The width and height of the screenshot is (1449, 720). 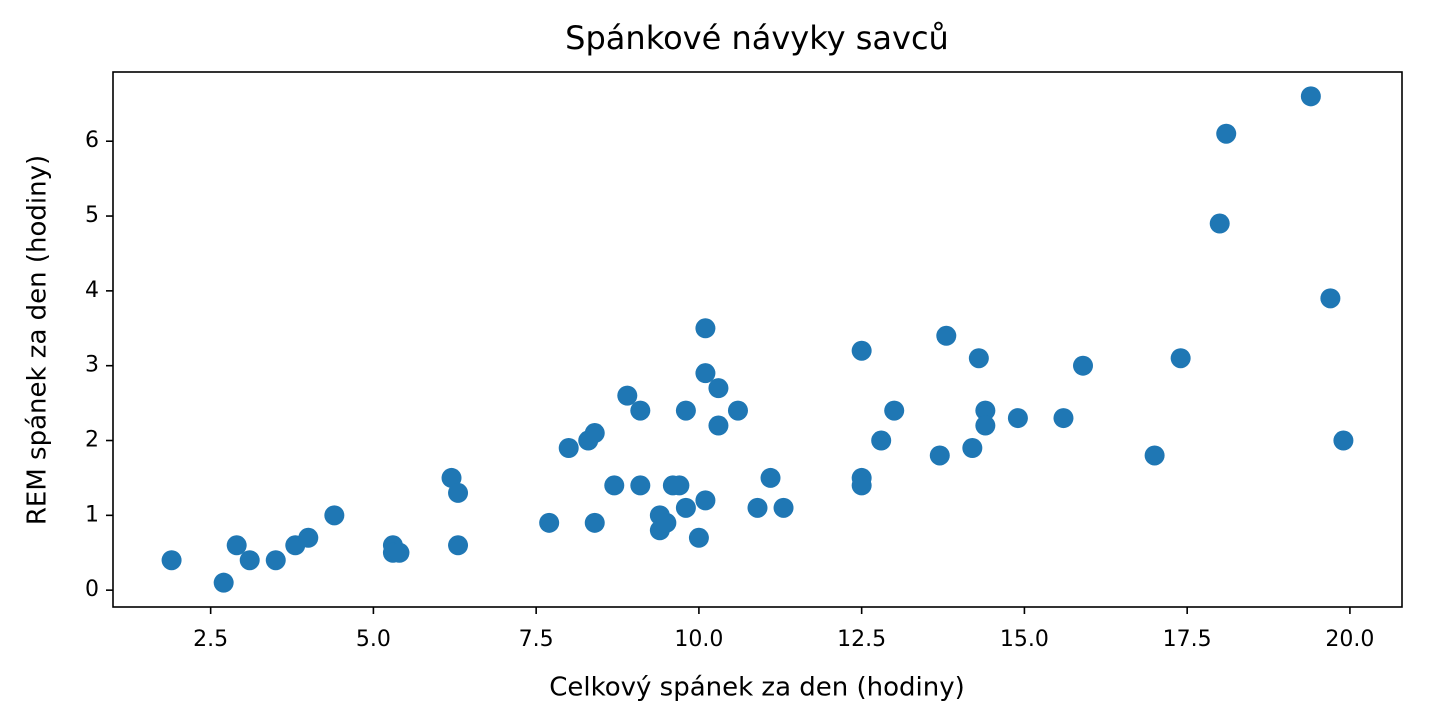 What do you see at coordinates (757, 38) in the screenshot?
I see `chart-title: Spánkové návyky savců` at bounding box center [757, 38].